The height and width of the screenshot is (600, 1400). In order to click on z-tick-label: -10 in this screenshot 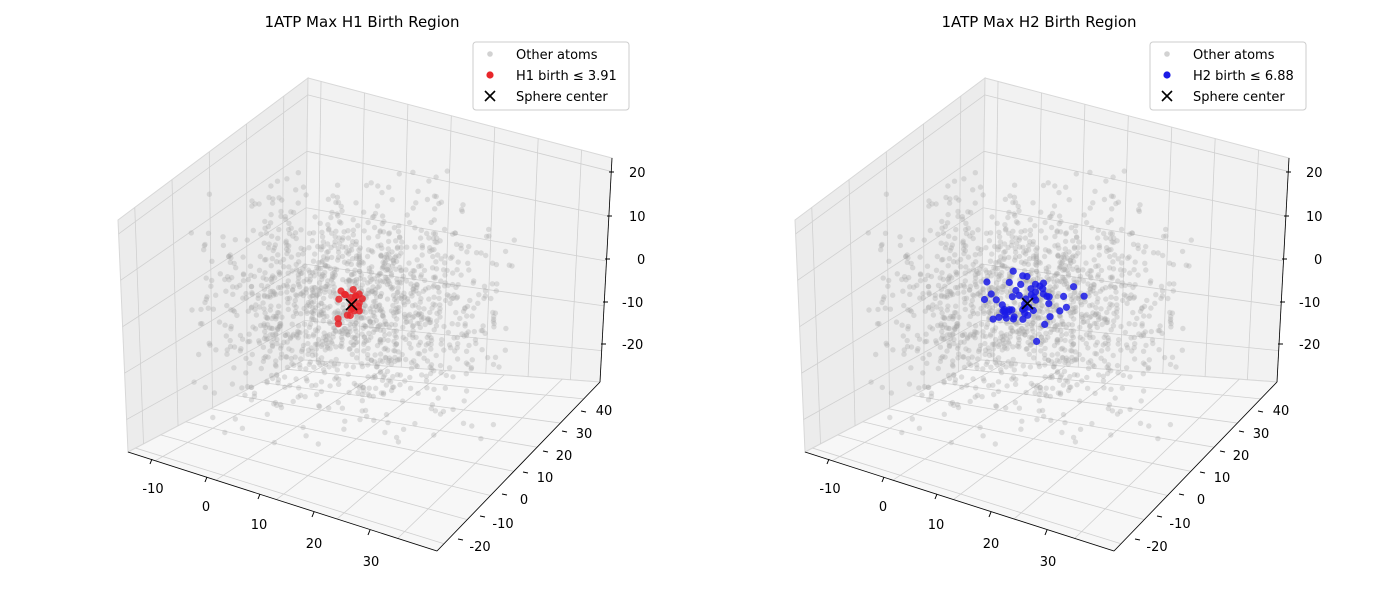, I will do `click(632, 303)`.